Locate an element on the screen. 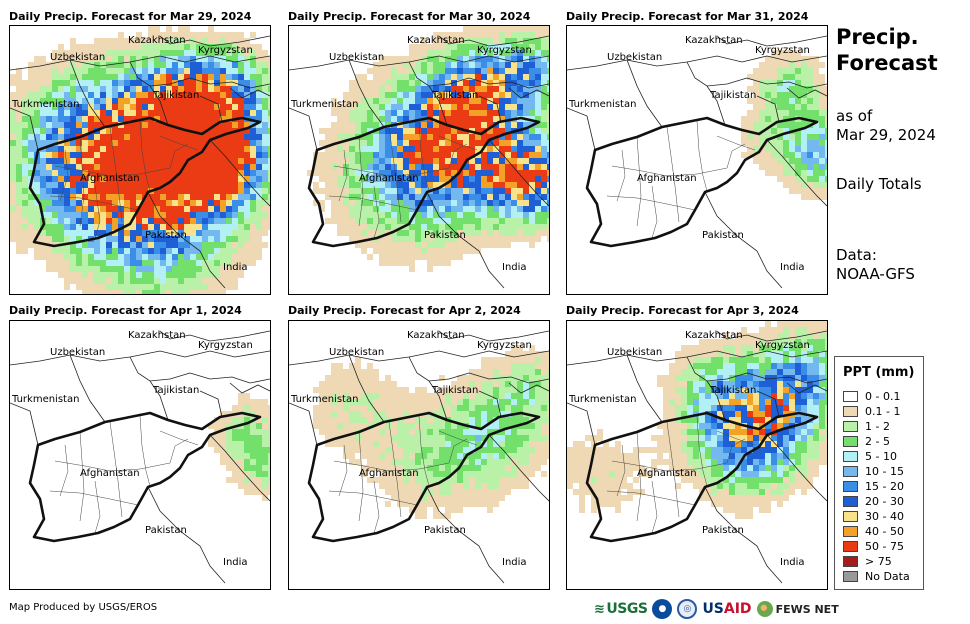 Image resolution: width=970 pixels, height=624 pixels. country-label-kazakhstan: Kazakhstan is located at coordinates (436, 40).